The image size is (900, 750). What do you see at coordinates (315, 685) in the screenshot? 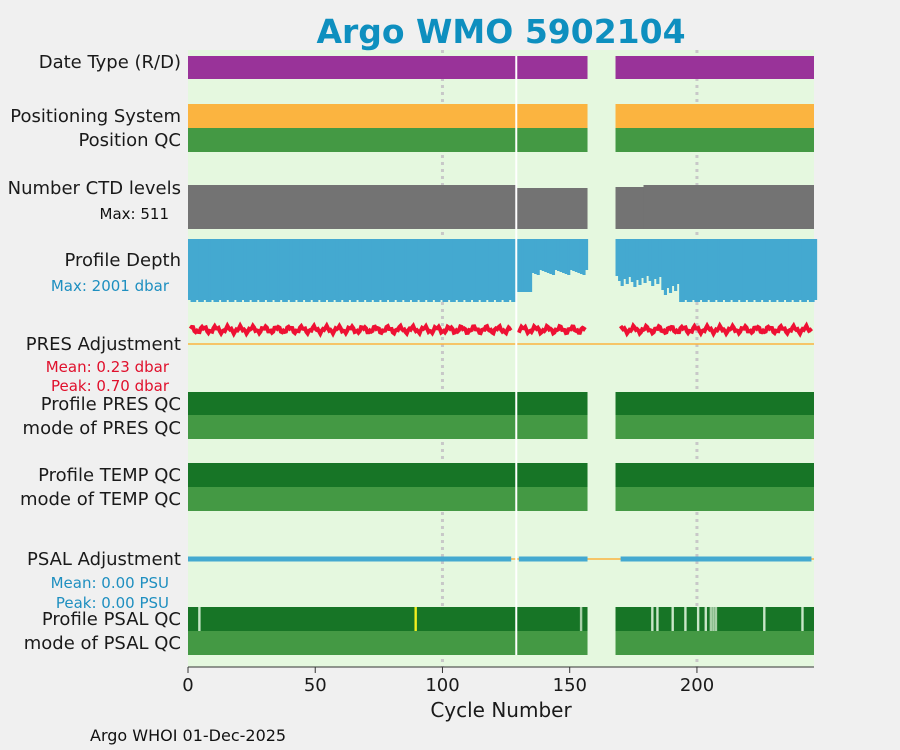
I see `x-tick-label: 50` at bounding box center [315, 685].